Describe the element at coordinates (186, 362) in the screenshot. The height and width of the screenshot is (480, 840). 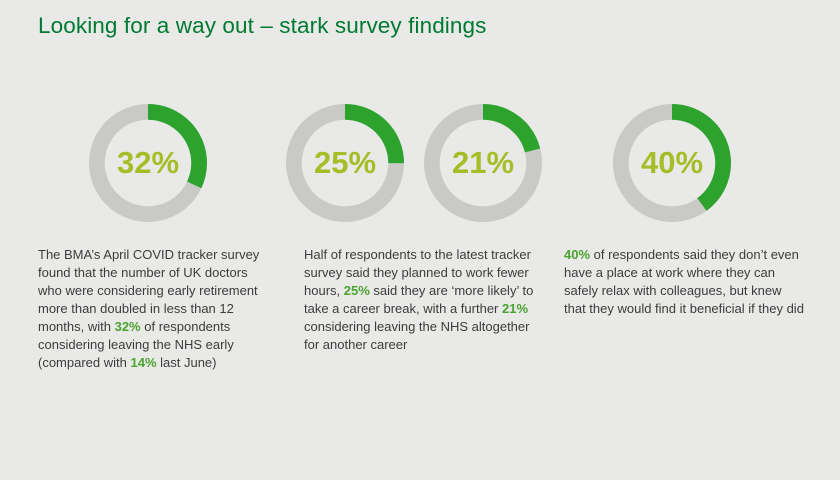
I see `caption-text: last June)` at that location.